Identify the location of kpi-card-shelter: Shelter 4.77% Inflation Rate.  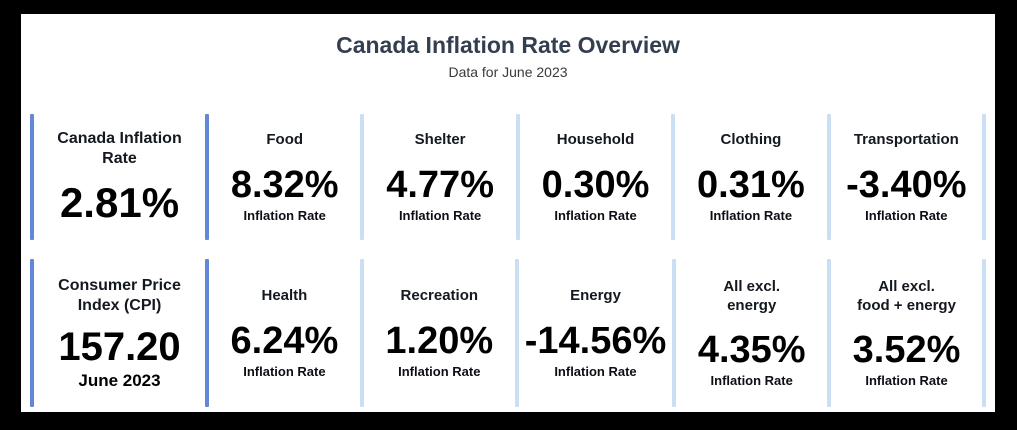
(439, 177).